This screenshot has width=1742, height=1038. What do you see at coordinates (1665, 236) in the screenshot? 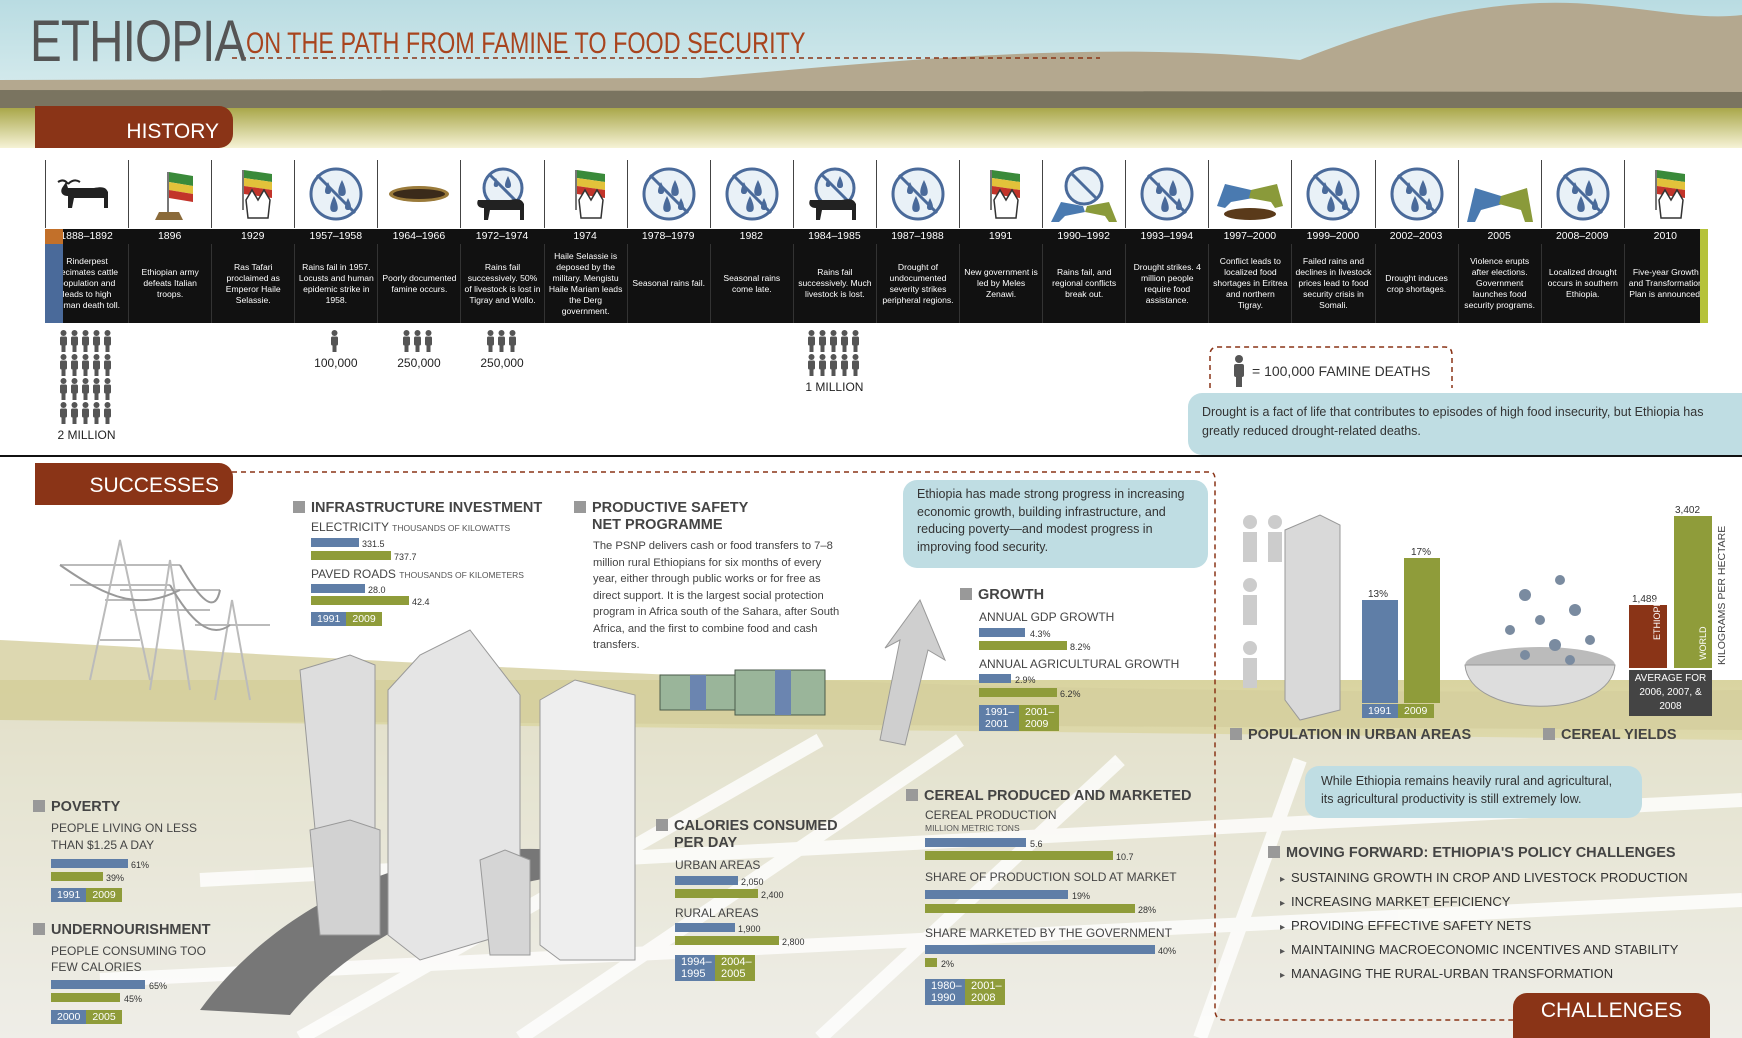
I see `timeline-year: 2010` at bounding box center [1665, 236].